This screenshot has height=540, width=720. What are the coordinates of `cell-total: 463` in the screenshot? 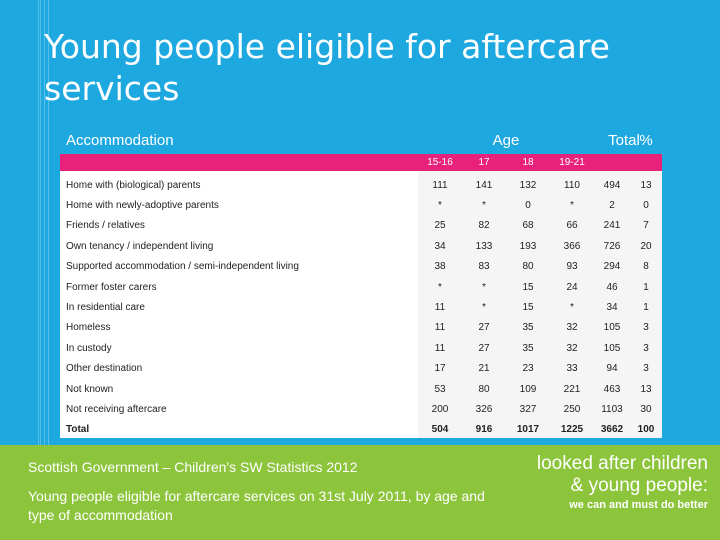 It's located at (612, 389).